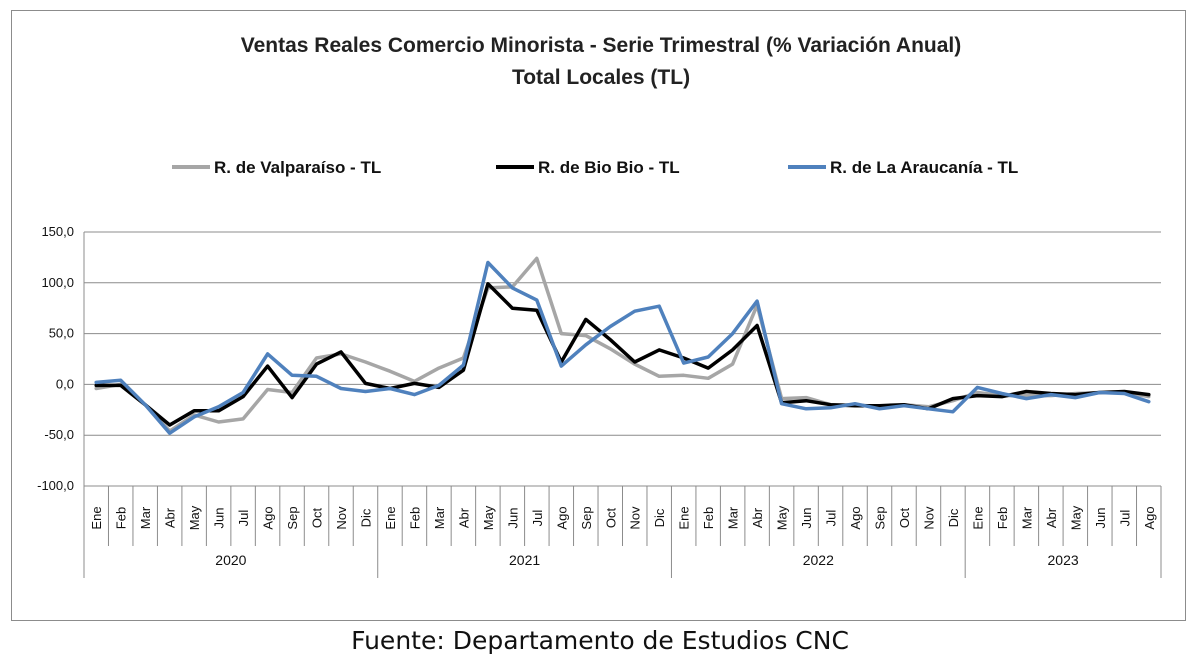  Describe the element at coordinates (230, 560) in the screenshot. I see `year-label: 2020` at that location.